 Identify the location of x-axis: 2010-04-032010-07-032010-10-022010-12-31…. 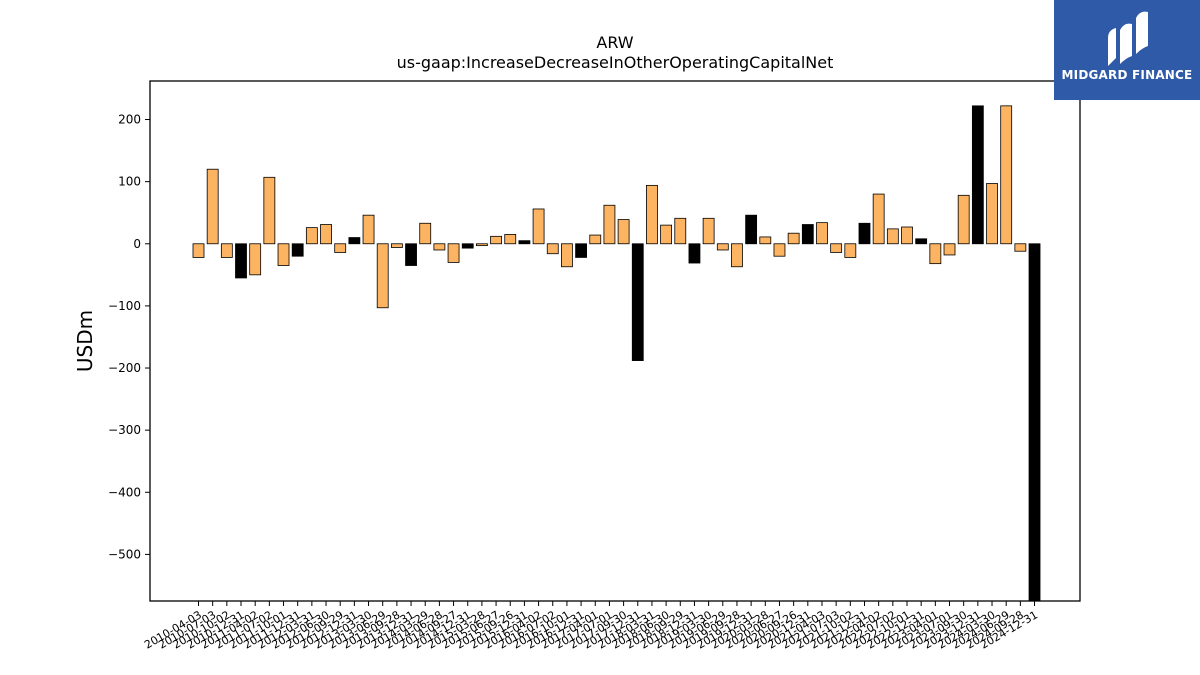
(591, 626).